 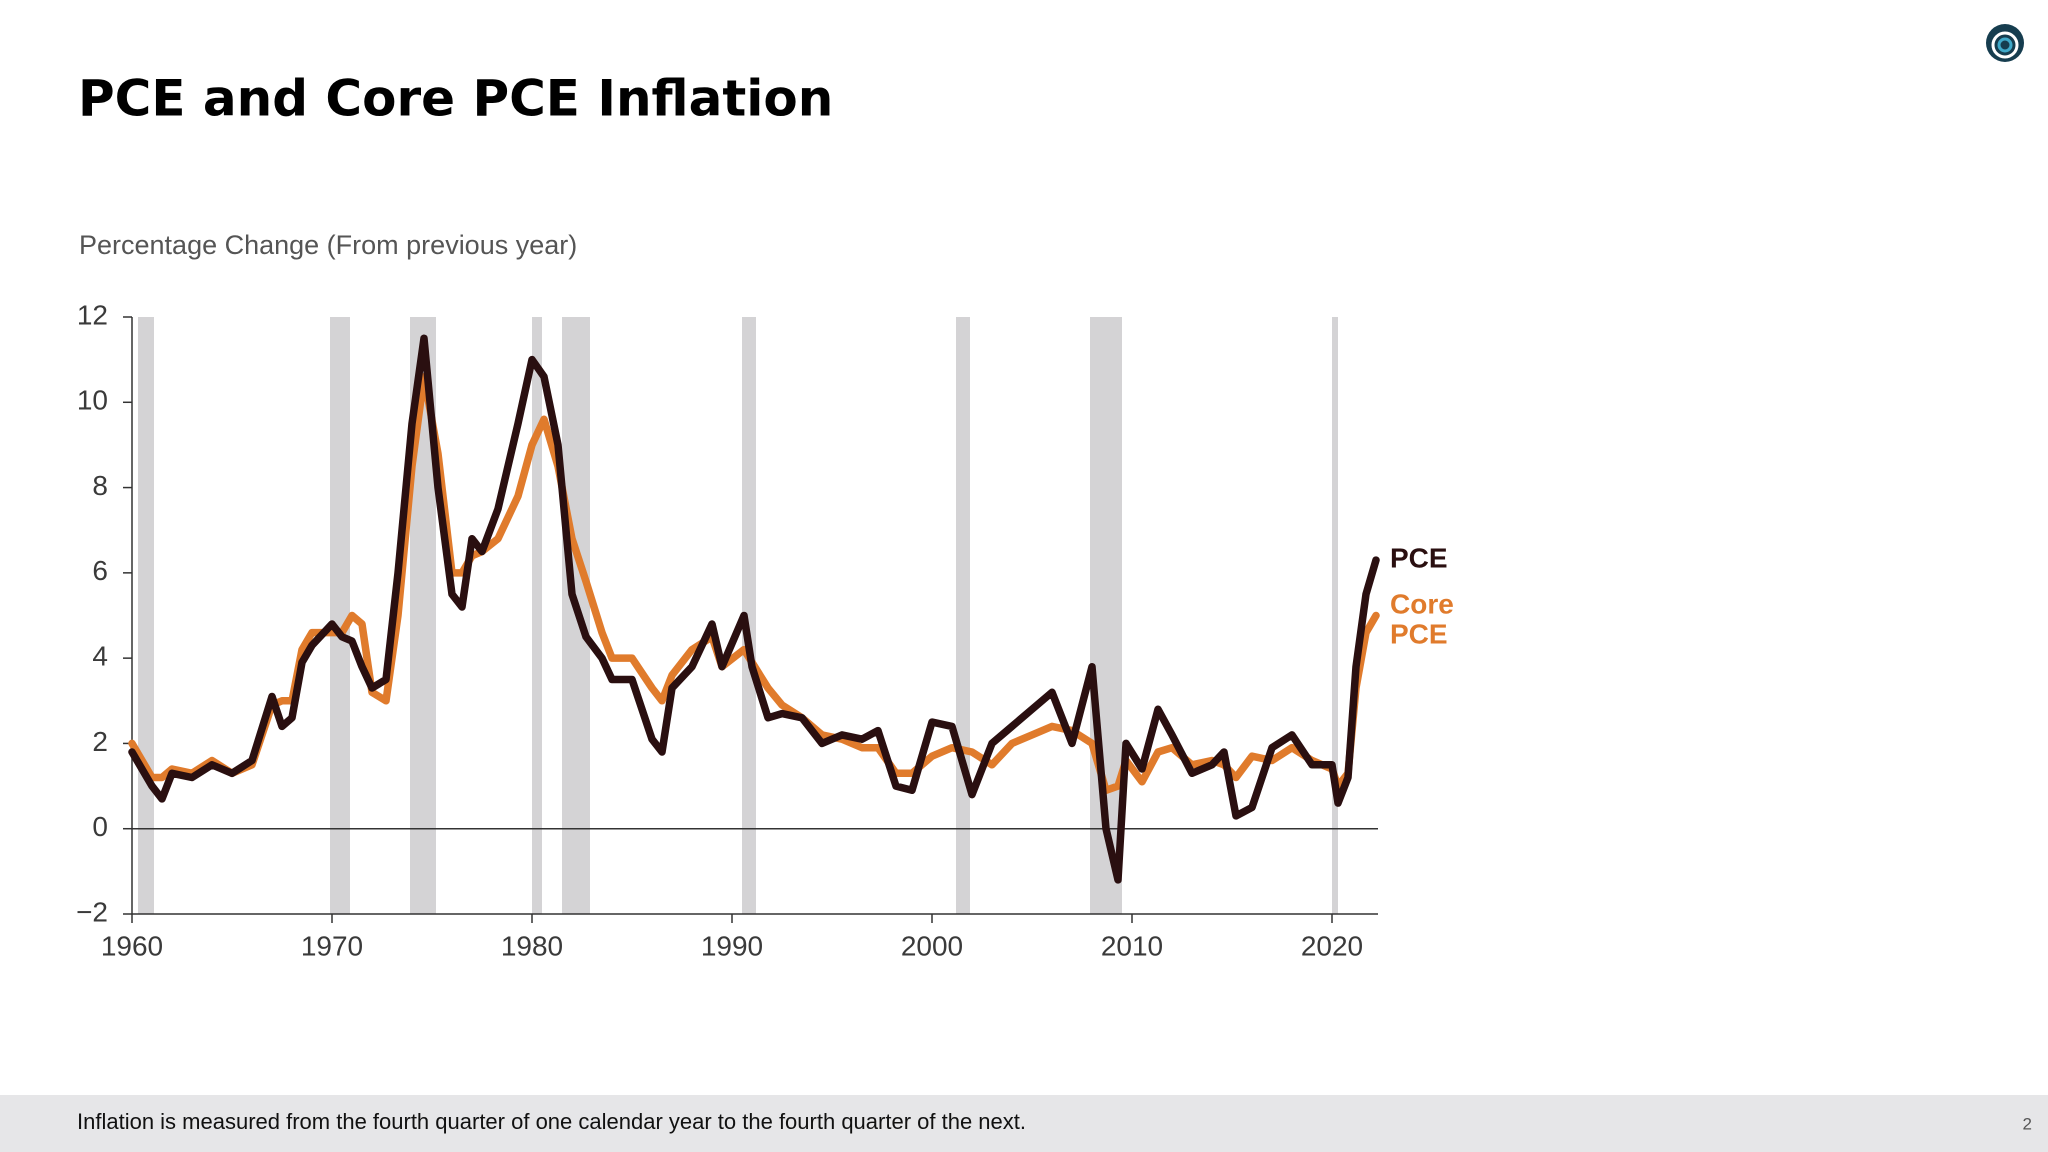 I want to click on page-number: 2, so click(x=2027, y=1123).